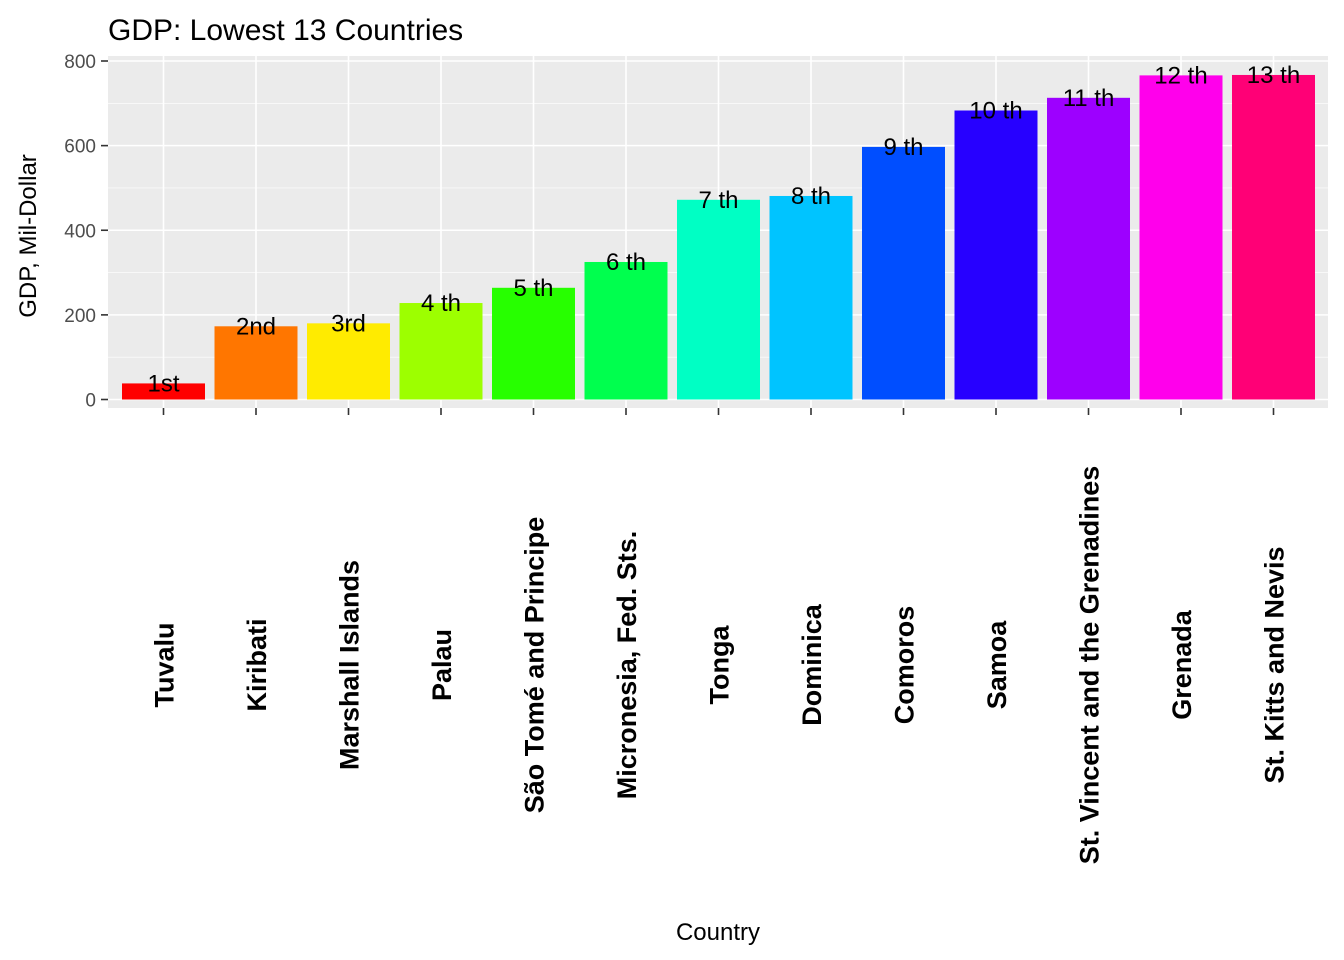 The width and height of the screenshot is (1344, 960). I want to click on y-tick-label: 0, so click(90, 401).